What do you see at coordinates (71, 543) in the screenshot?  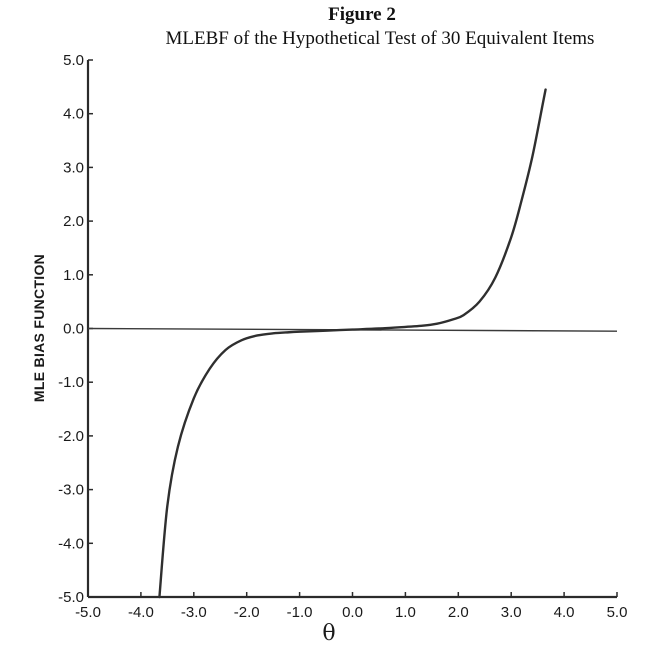 I see `y-tick-label: -4.0` at bounding box center [71, 543].